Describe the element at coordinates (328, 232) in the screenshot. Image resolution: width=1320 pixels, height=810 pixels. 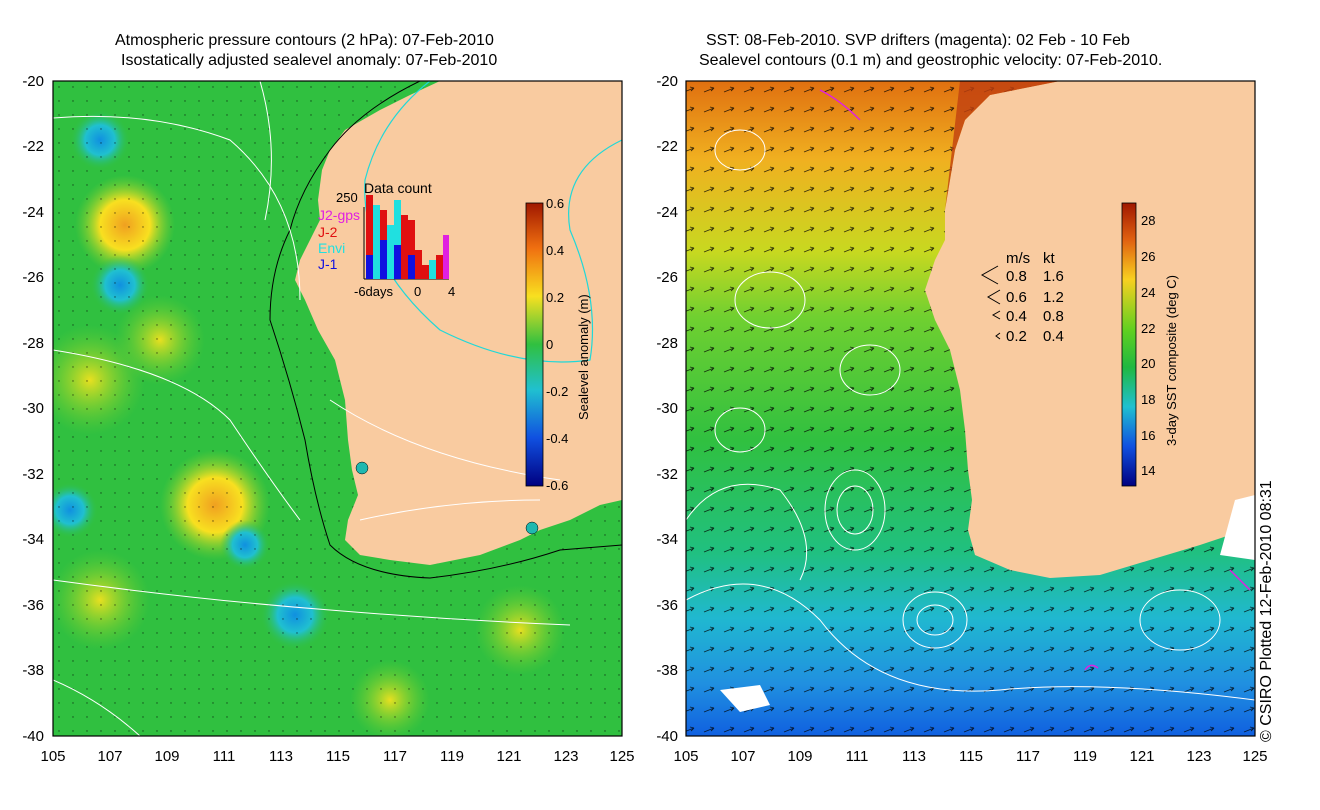
I see `inset-legend-j2: J-2` at that location.